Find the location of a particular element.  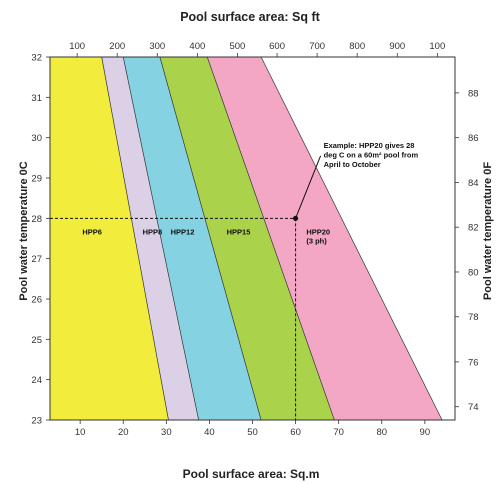

y-tick-label: 26 is located at coordinates (36, 300).